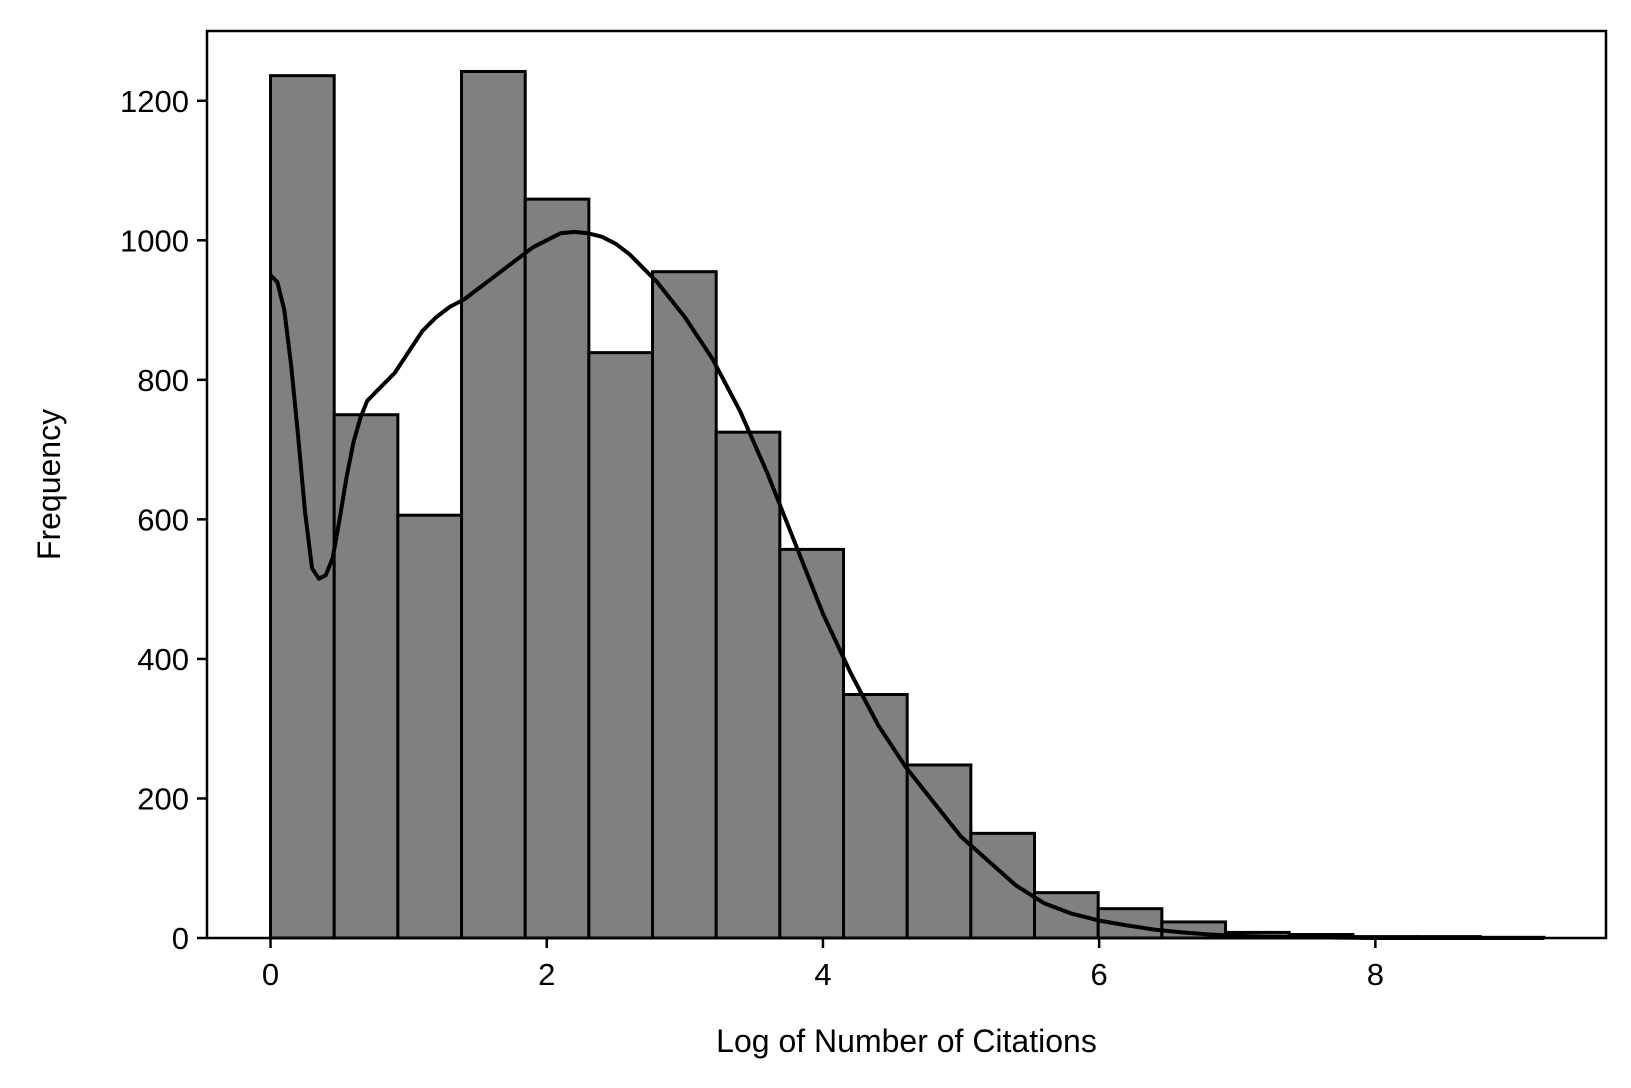  I want to click on y-tick-label: 600, so click(163, 519).